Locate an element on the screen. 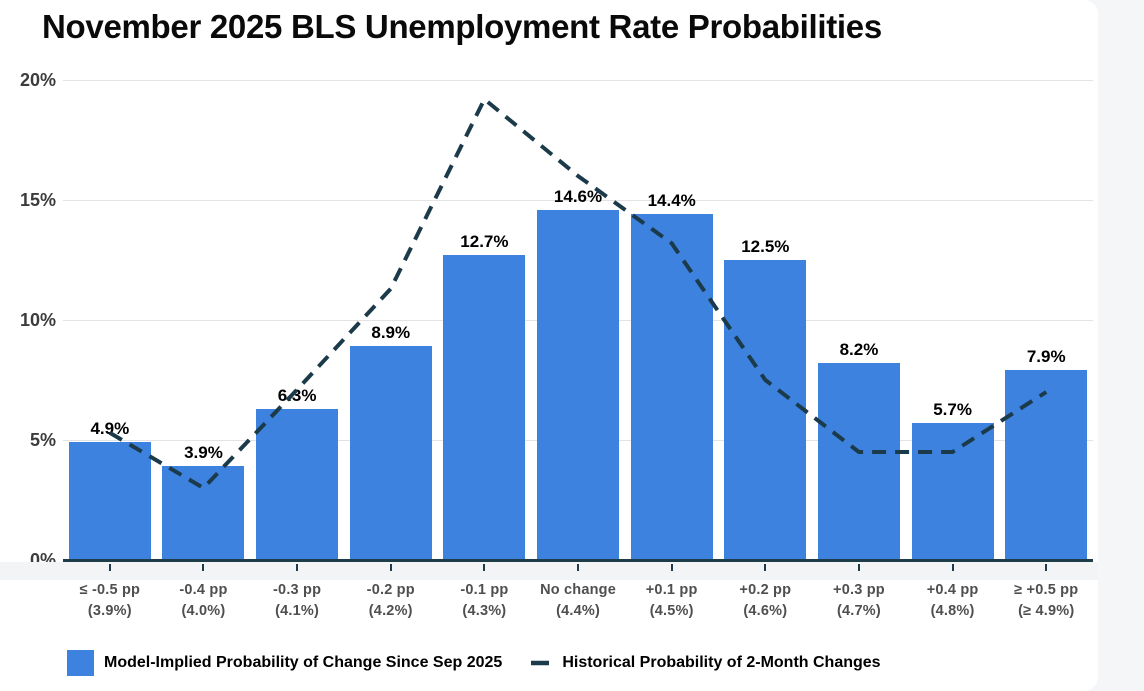 The image size is (1144, 691). x-category-label: +0.4 pp is located at coordinates (952, 590).